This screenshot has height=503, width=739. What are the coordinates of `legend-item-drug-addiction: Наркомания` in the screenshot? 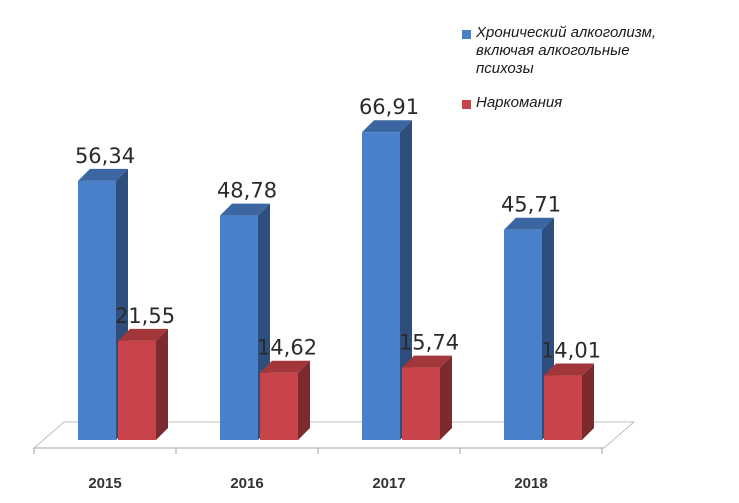 It's located at (597, 103).